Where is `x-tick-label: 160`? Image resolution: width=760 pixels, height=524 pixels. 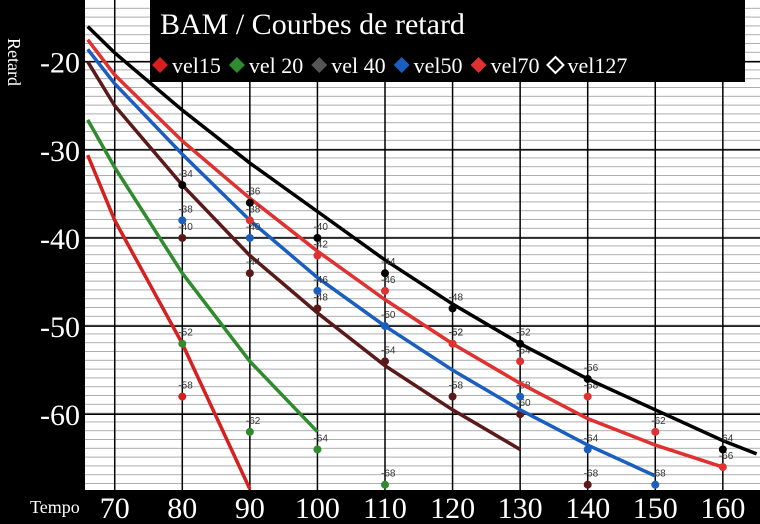
x-tick-label: 160 is located at coordinates (722, 508).